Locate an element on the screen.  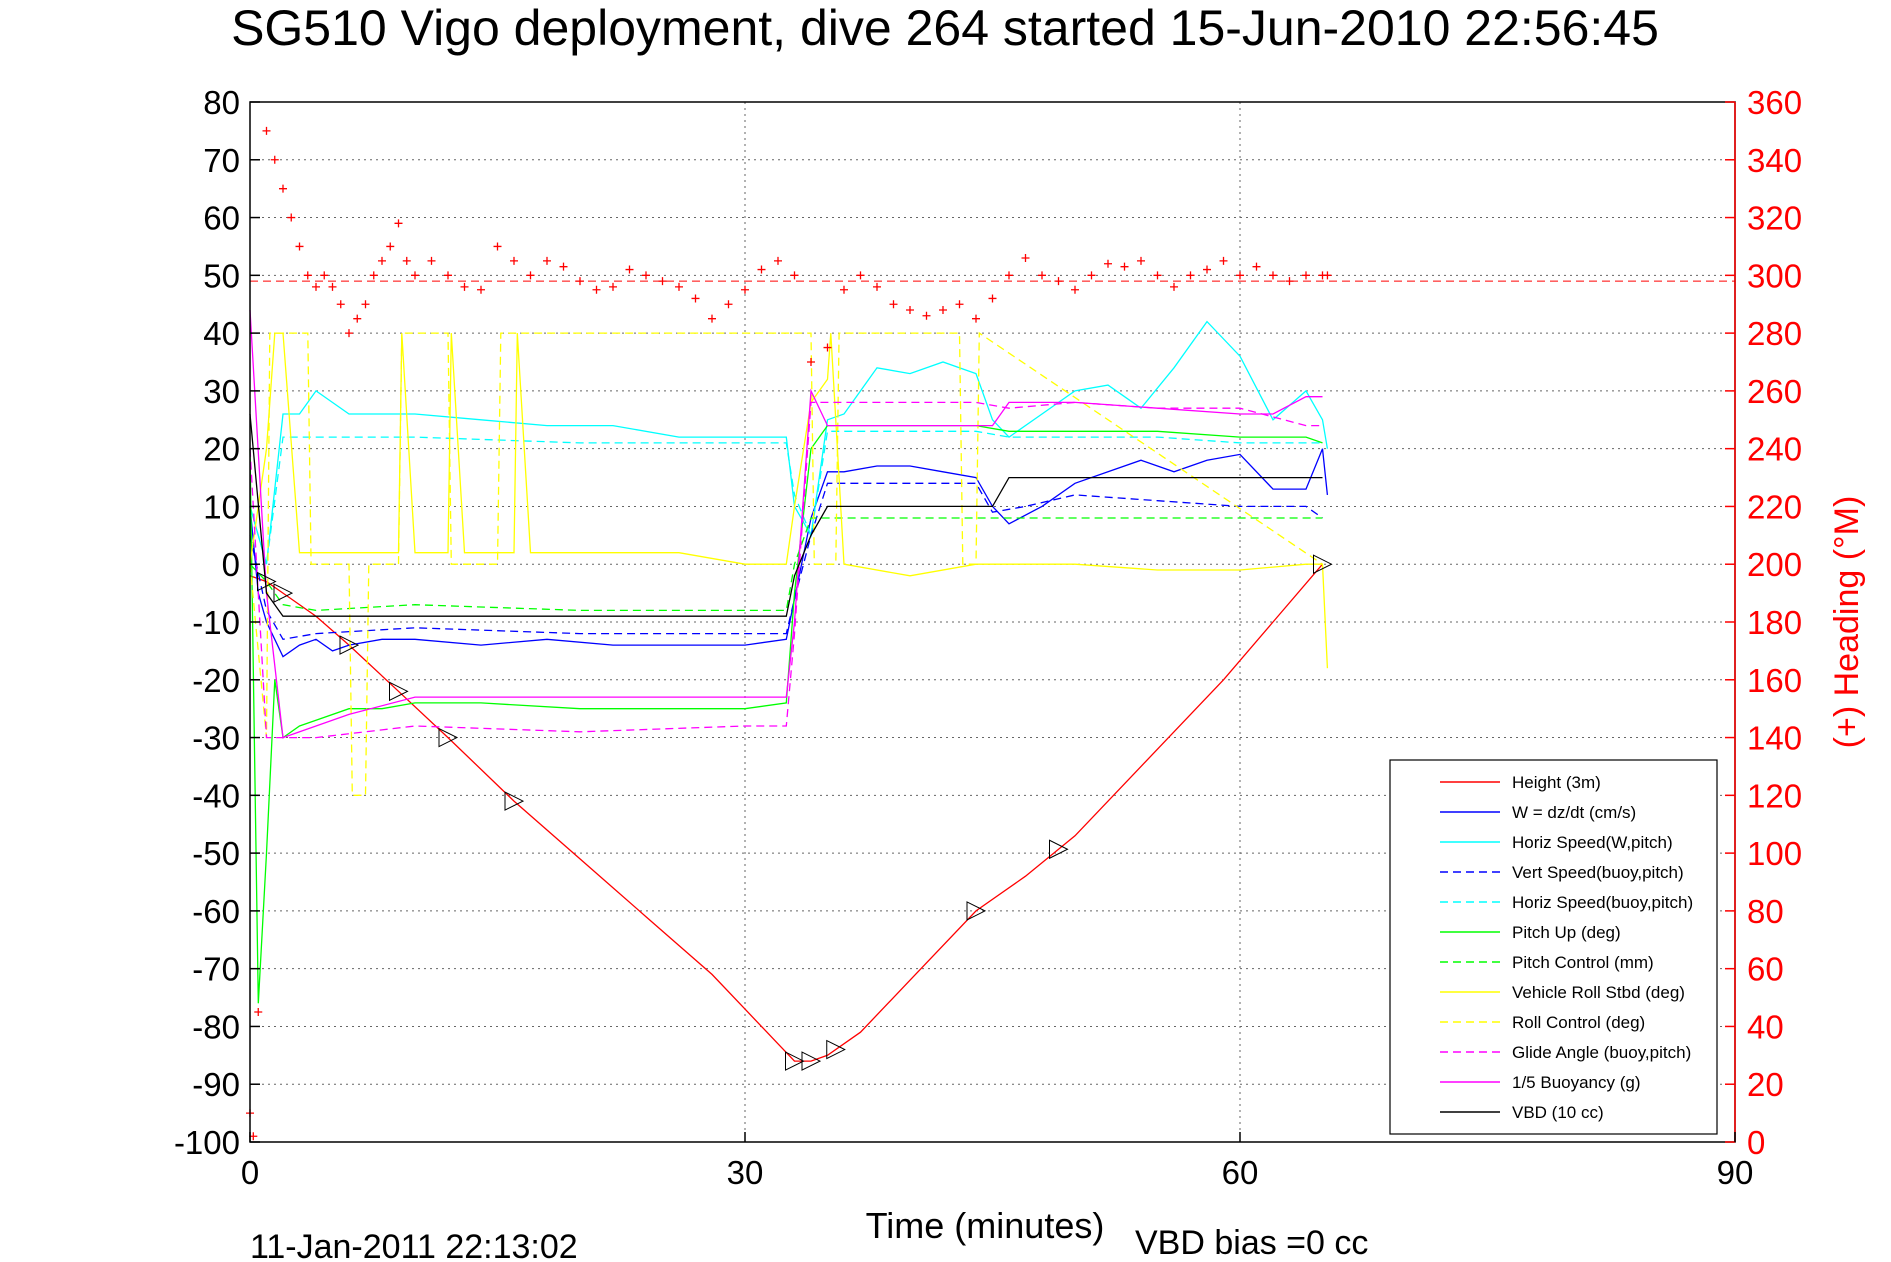
legend-label: Vehicle Roll Stbd (deg) is located at coordinates (1598, 992).